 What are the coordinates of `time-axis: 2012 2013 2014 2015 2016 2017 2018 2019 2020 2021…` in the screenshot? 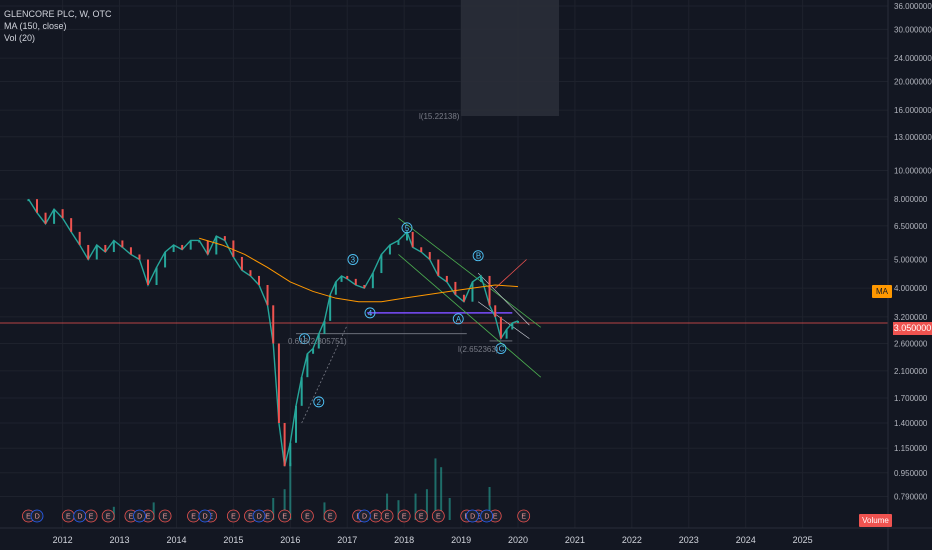 It's located at (466, 536).